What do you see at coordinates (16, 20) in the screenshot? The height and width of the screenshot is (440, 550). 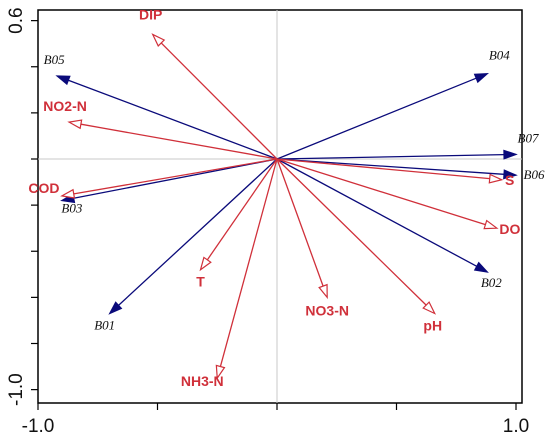 I see `y-tick-label: 0.6` at bounding box center [16, 20].